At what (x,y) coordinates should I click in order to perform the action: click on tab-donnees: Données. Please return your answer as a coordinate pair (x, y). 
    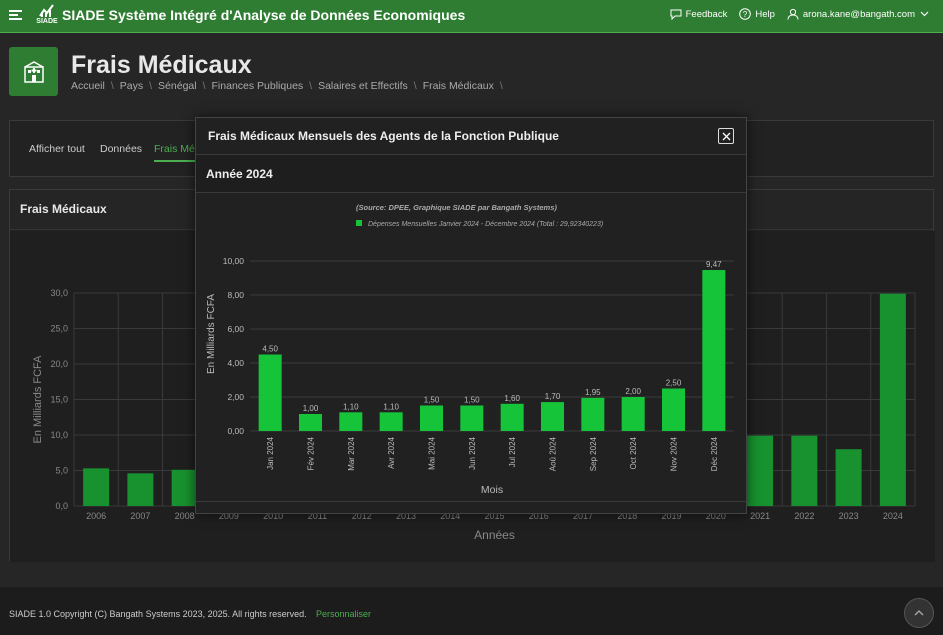
    Looking at the image, I should click on (121, 149).